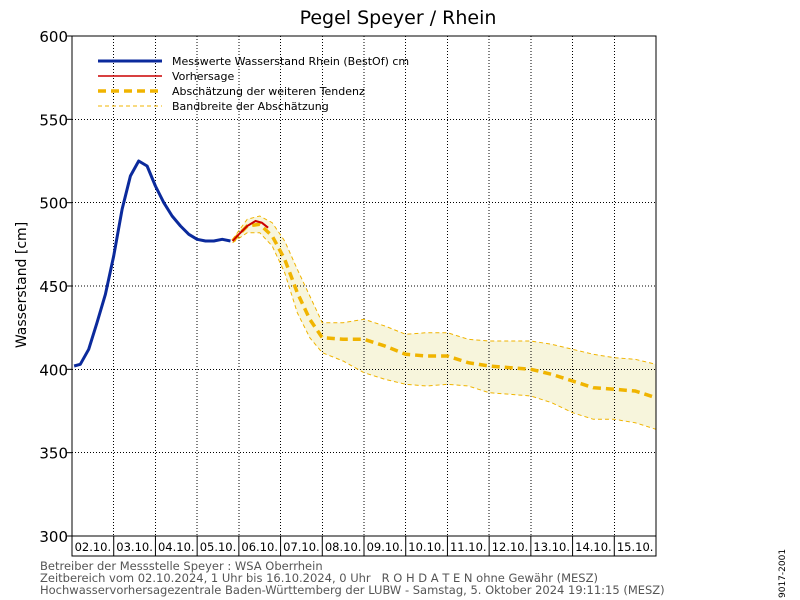 This screenshot has height=600, width=800. I want to click on y-tick-label: 600, so click(53, 37).